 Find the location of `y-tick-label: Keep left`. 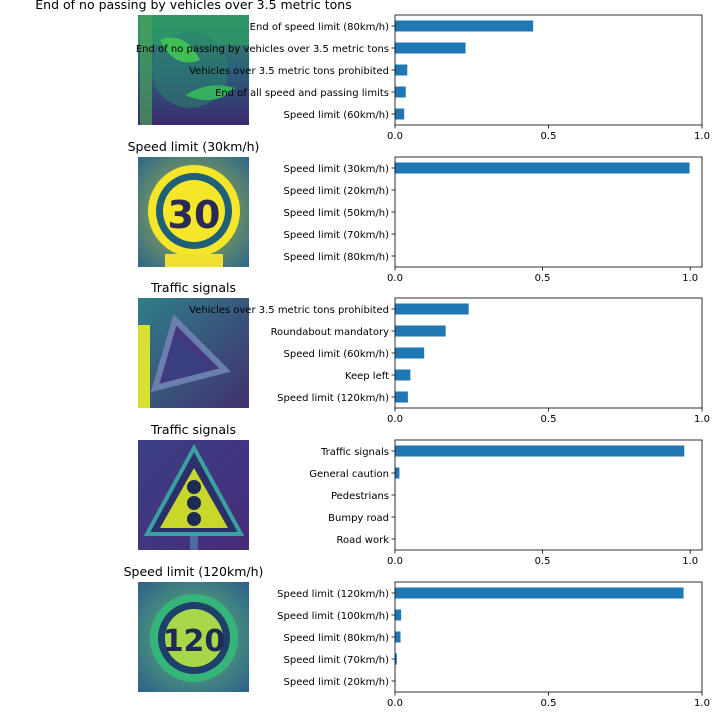

y-tick-label: Keep left is located at coordinates (367, 376).